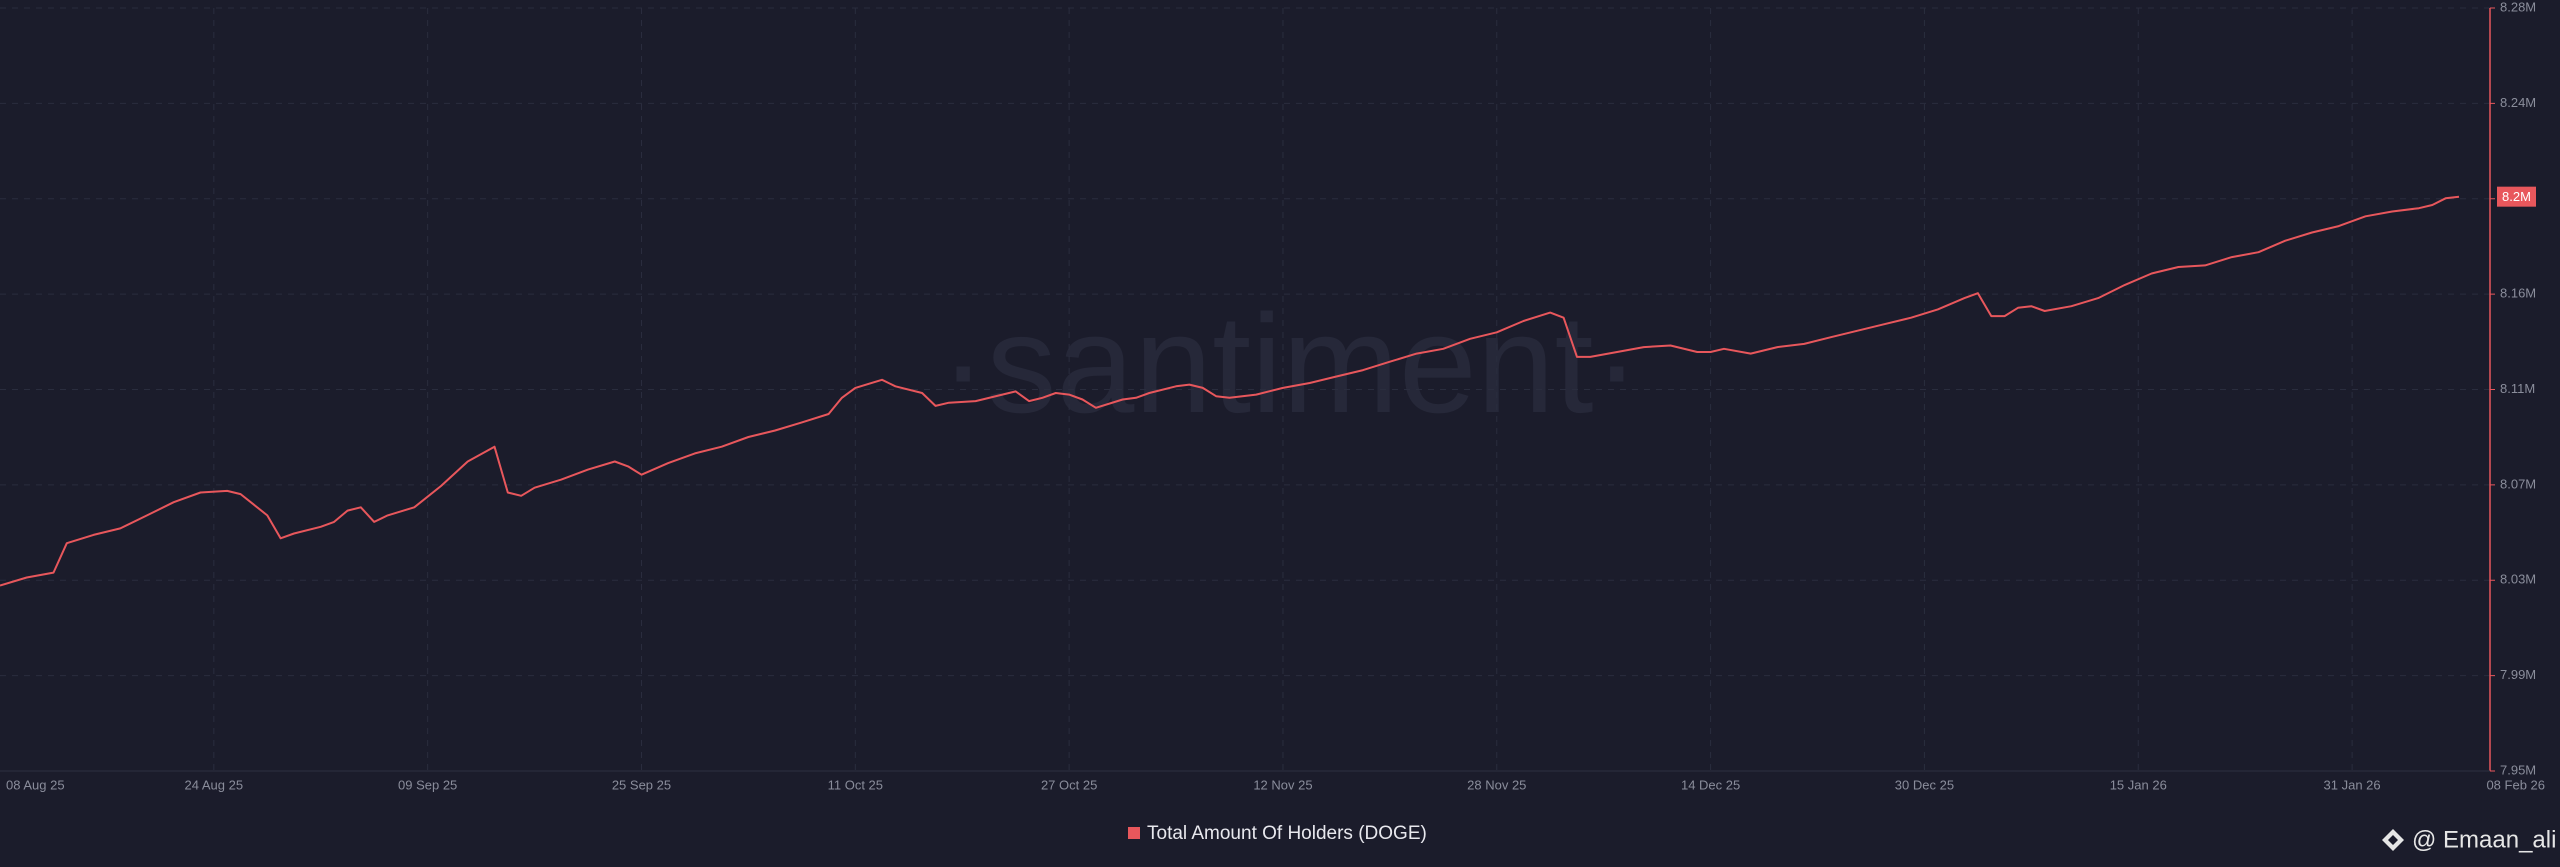 This screenshot has height=867, width=2560. I want to click on x-tick-label: 25 Sep 25, so click(641, 784).